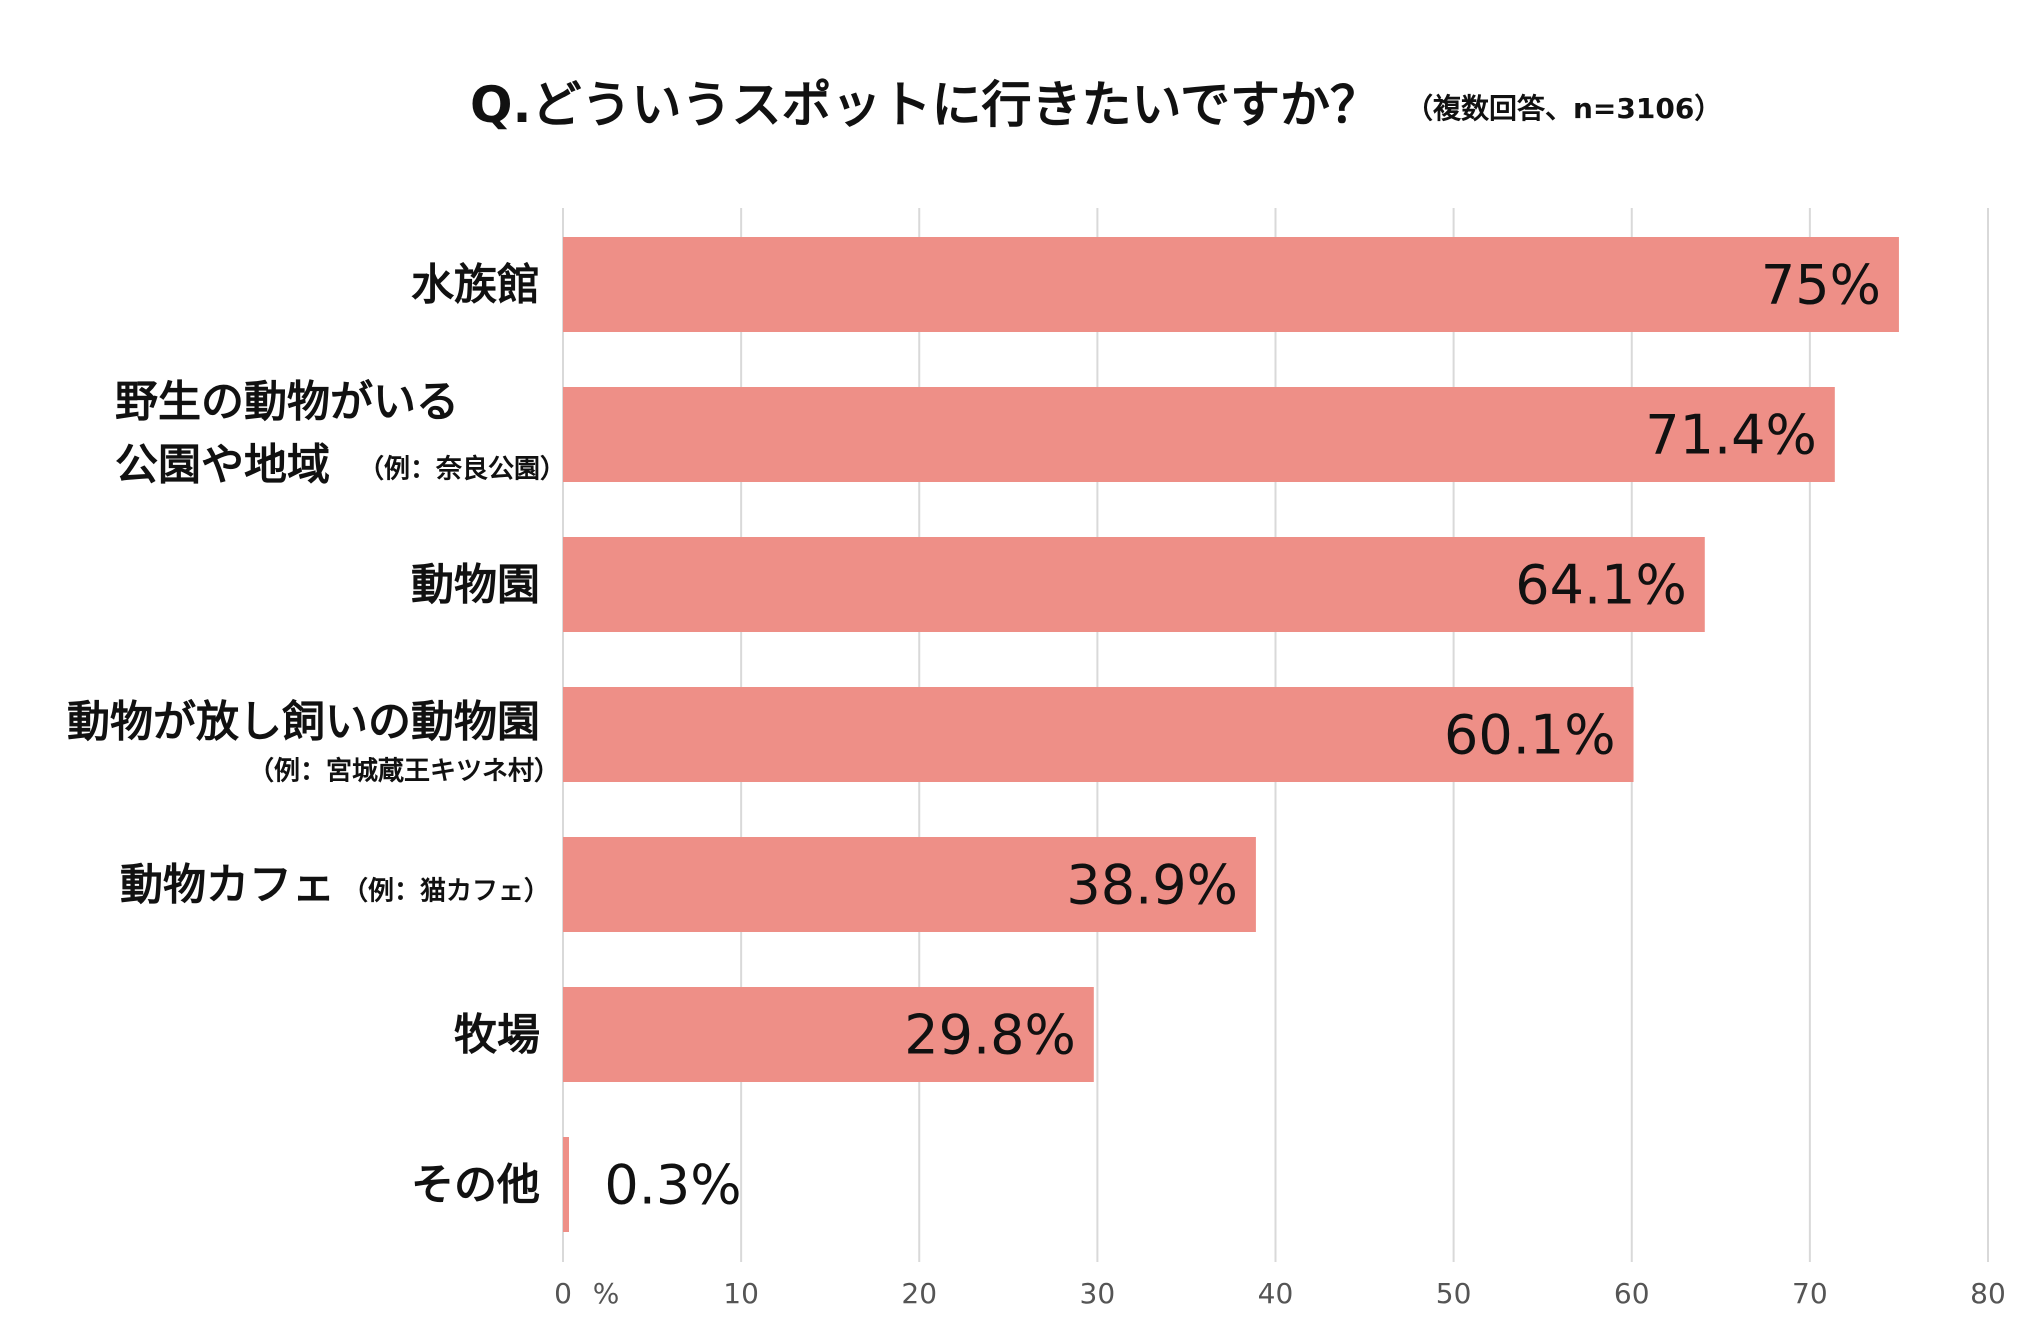  What do you see at coordinates (1988, 1293) in the screenshot?
I see `tick-label-80: 80` at bounding box center [1988, 1293].